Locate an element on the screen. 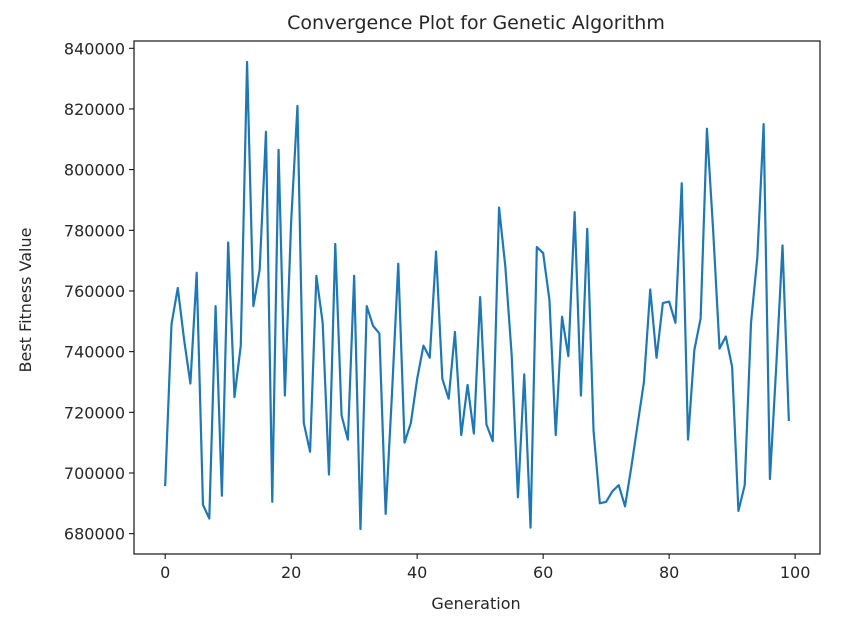 Image resolution: width=867 pixels, height=625 pixels. y-tick-label: 680000 is located at coordinates (94, 534).